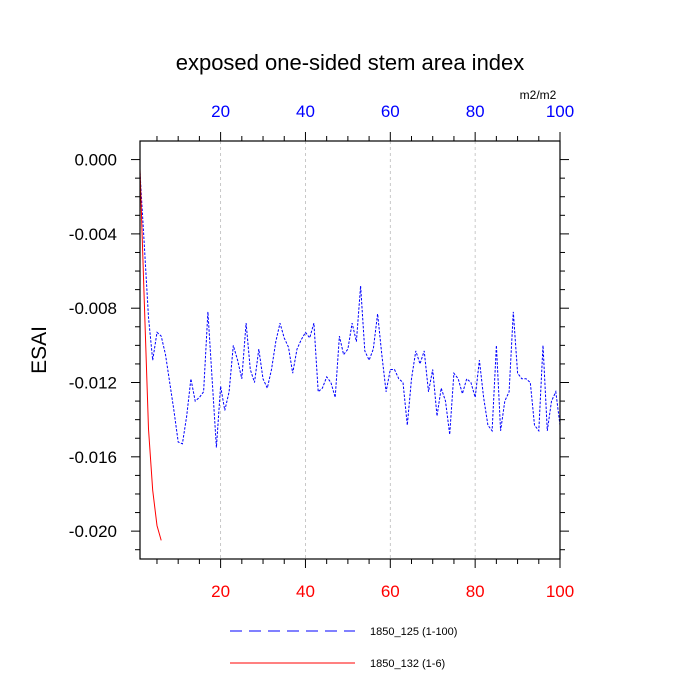 This screenshot has width=700, height=700. What do you see at coordinates (343, 648) in the screenshot?
I see `legend: 1850_125 (1-100) 1850_132 (1-6)` at bounding box center [343, 648].